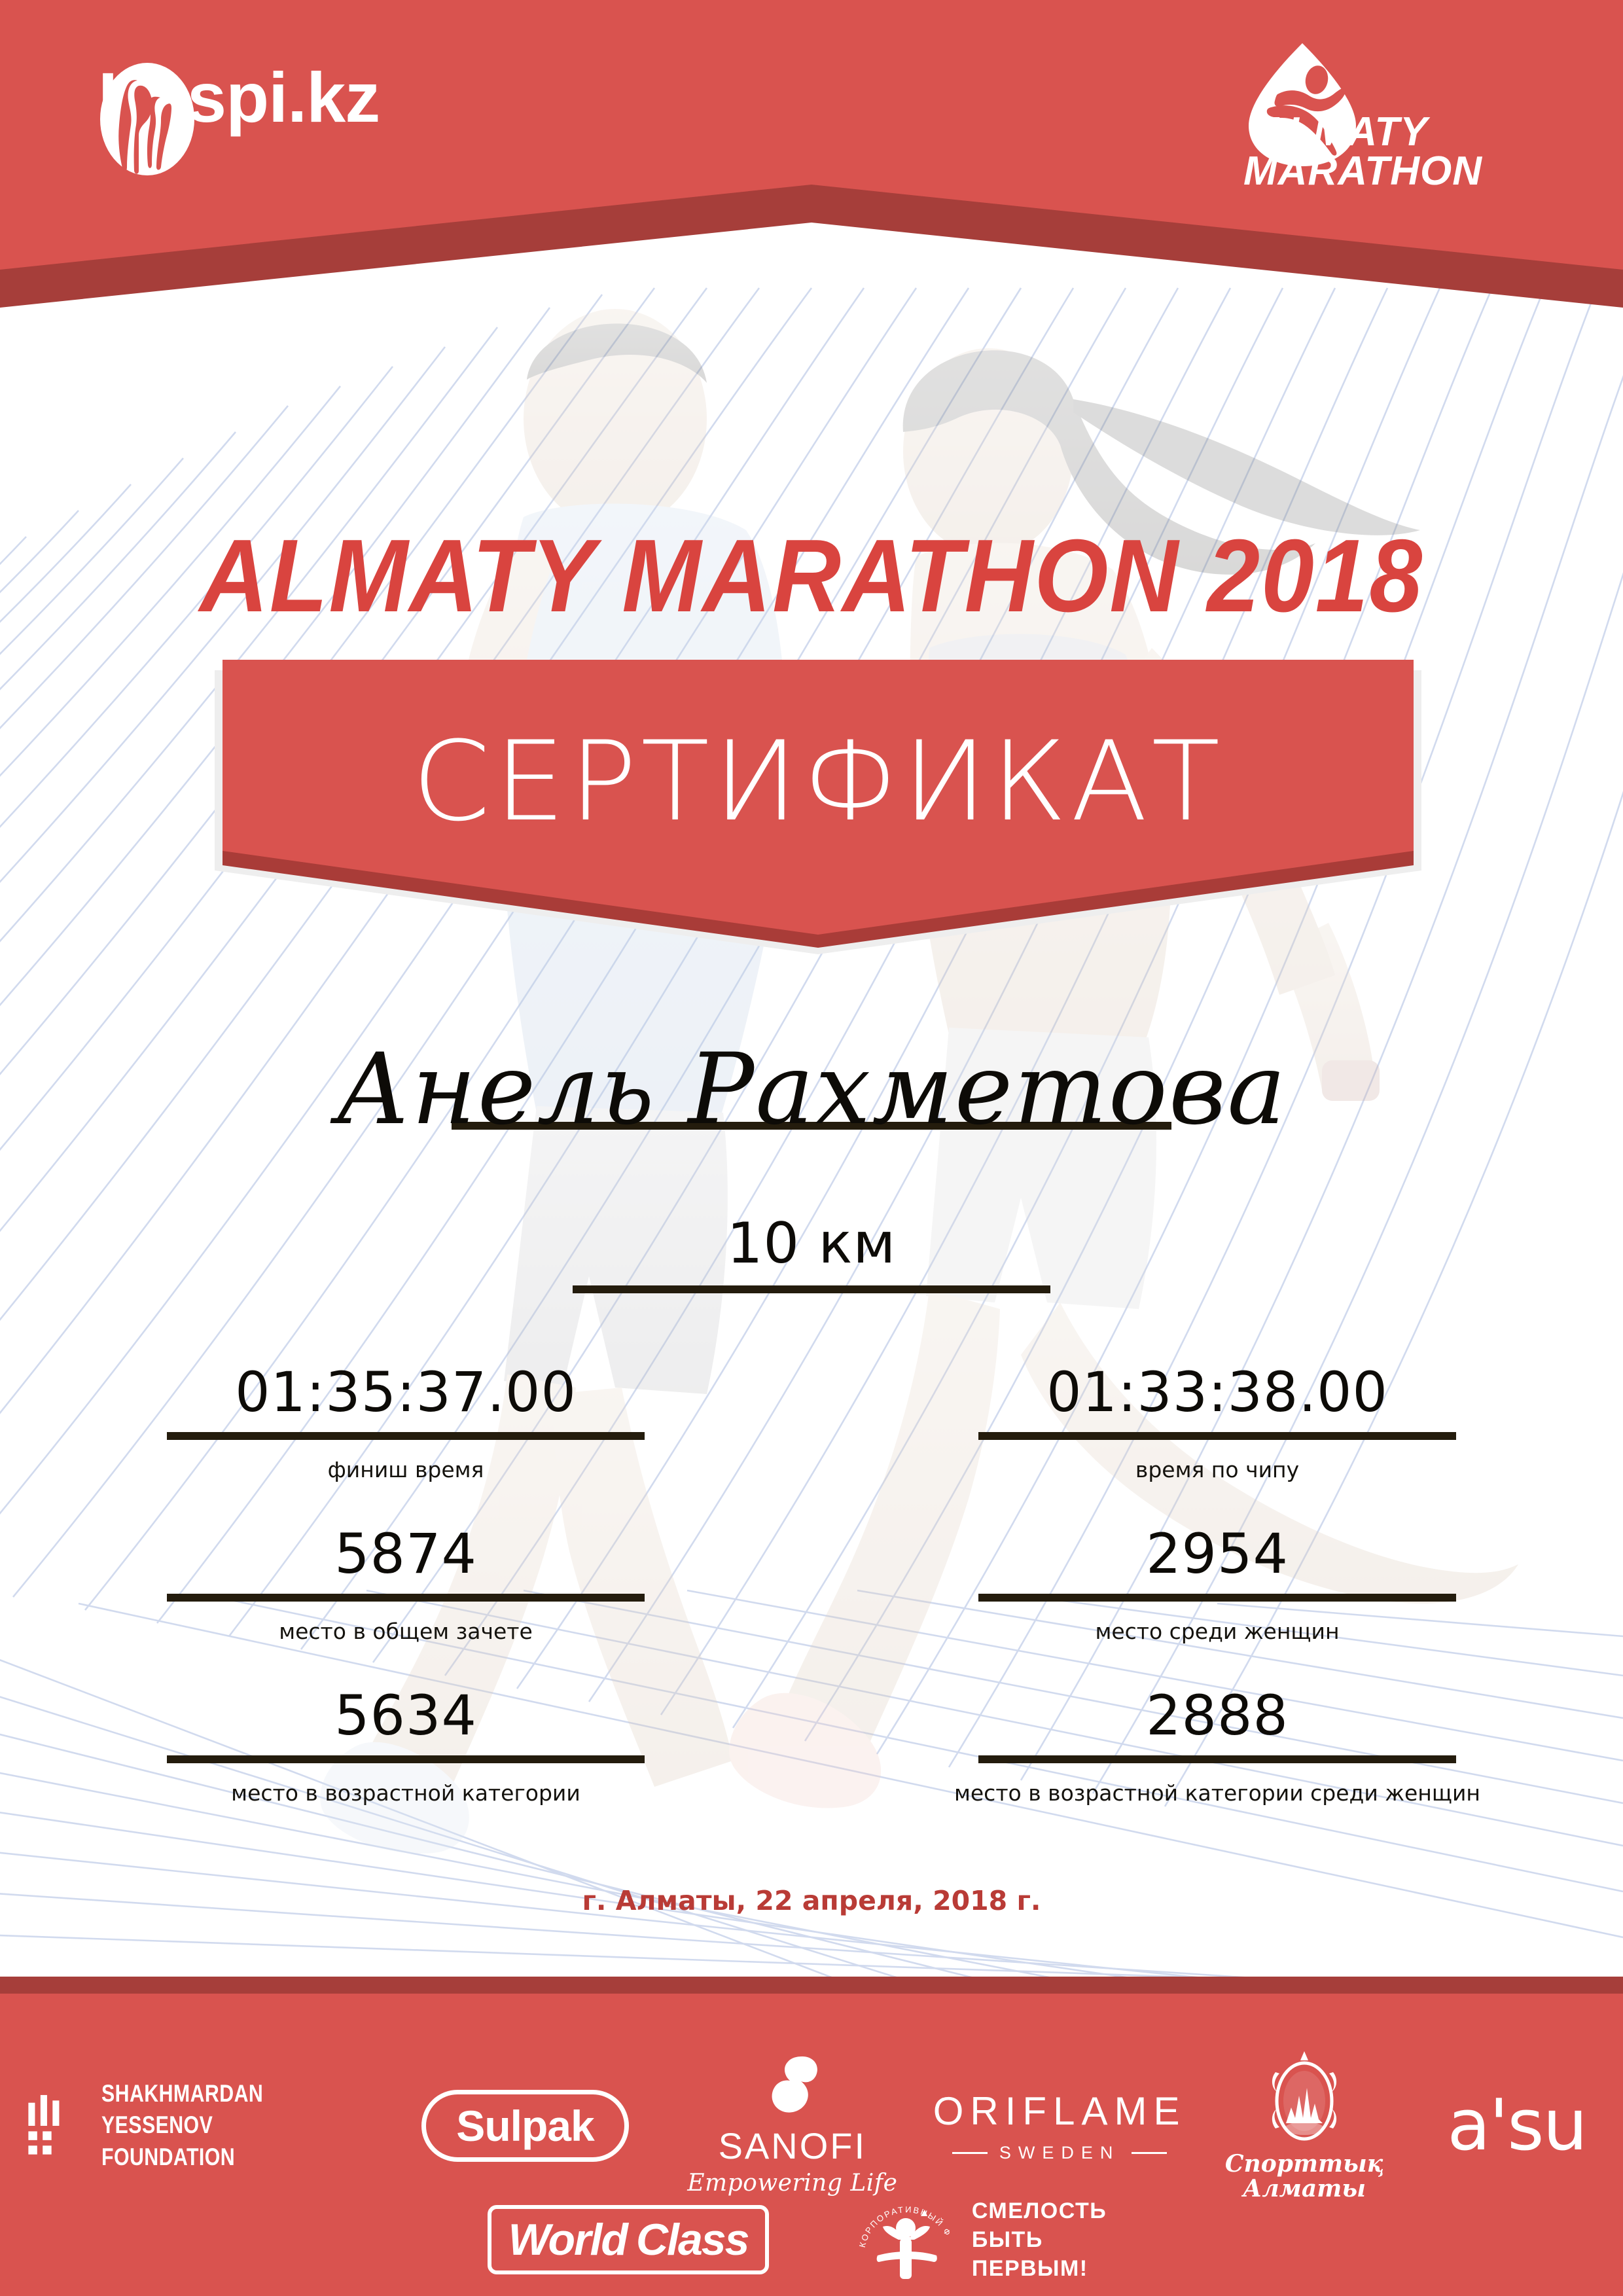  What do you see at coordinates (811, 1985) in the screenshot?
I see `footer-top-band` at bounding box center [811, 1985].